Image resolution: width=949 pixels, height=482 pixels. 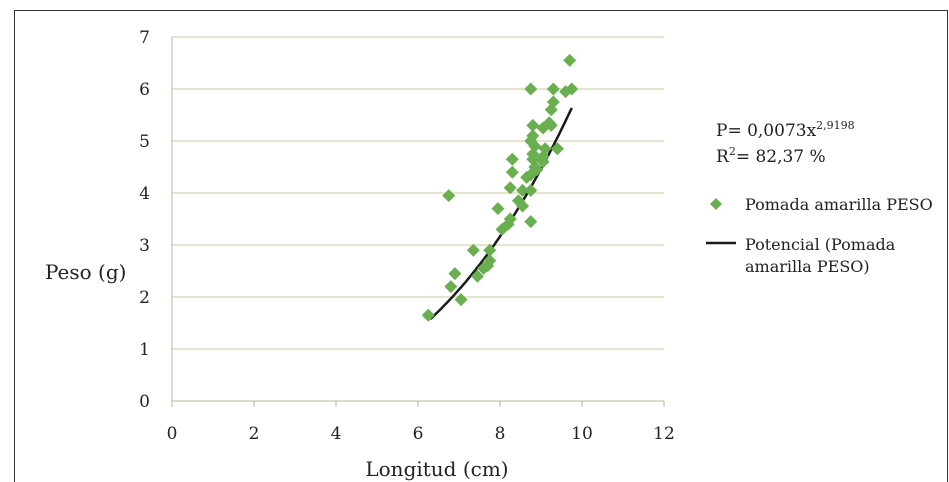 I want to click on equation-exponent: 2,9198, so click(x=835, y=125).